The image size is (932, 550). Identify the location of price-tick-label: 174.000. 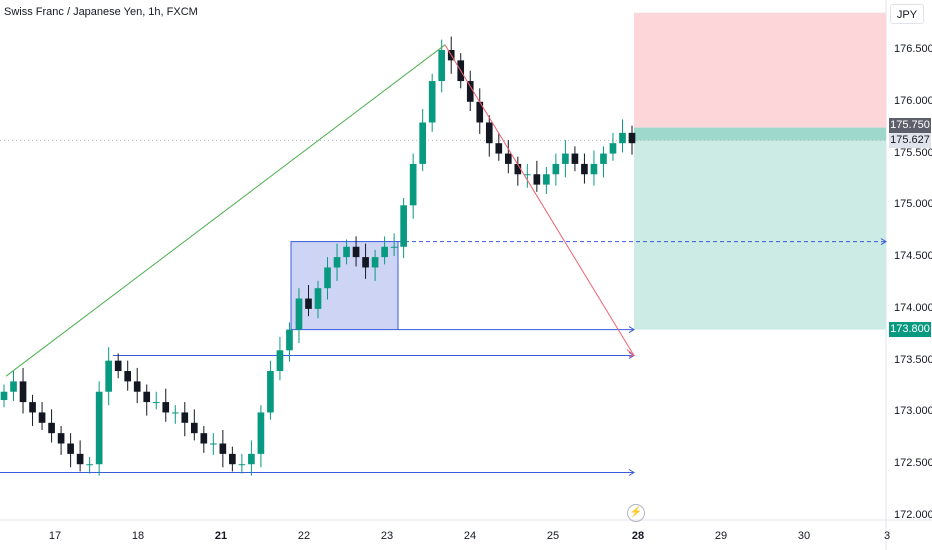
(913, 307).